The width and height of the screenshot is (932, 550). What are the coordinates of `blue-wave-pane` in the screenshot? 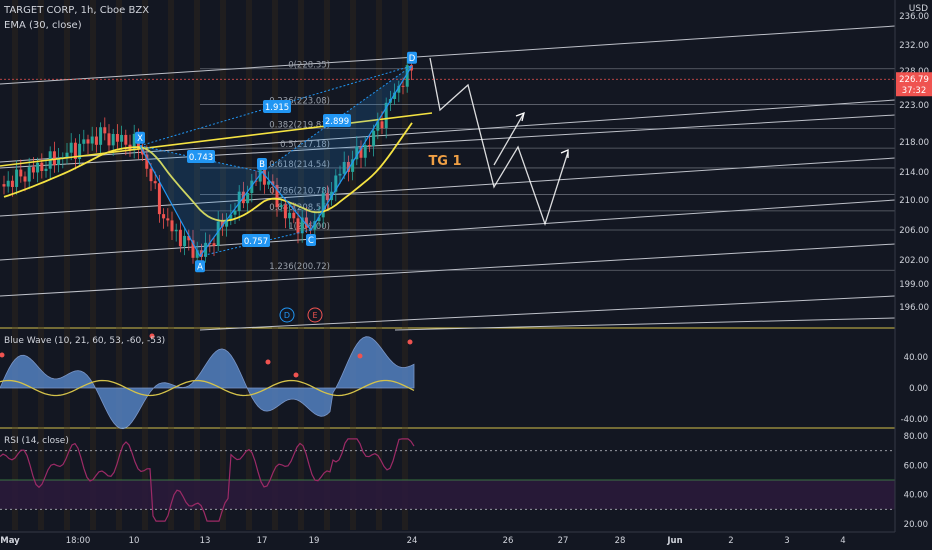 It's located at (207, 381).